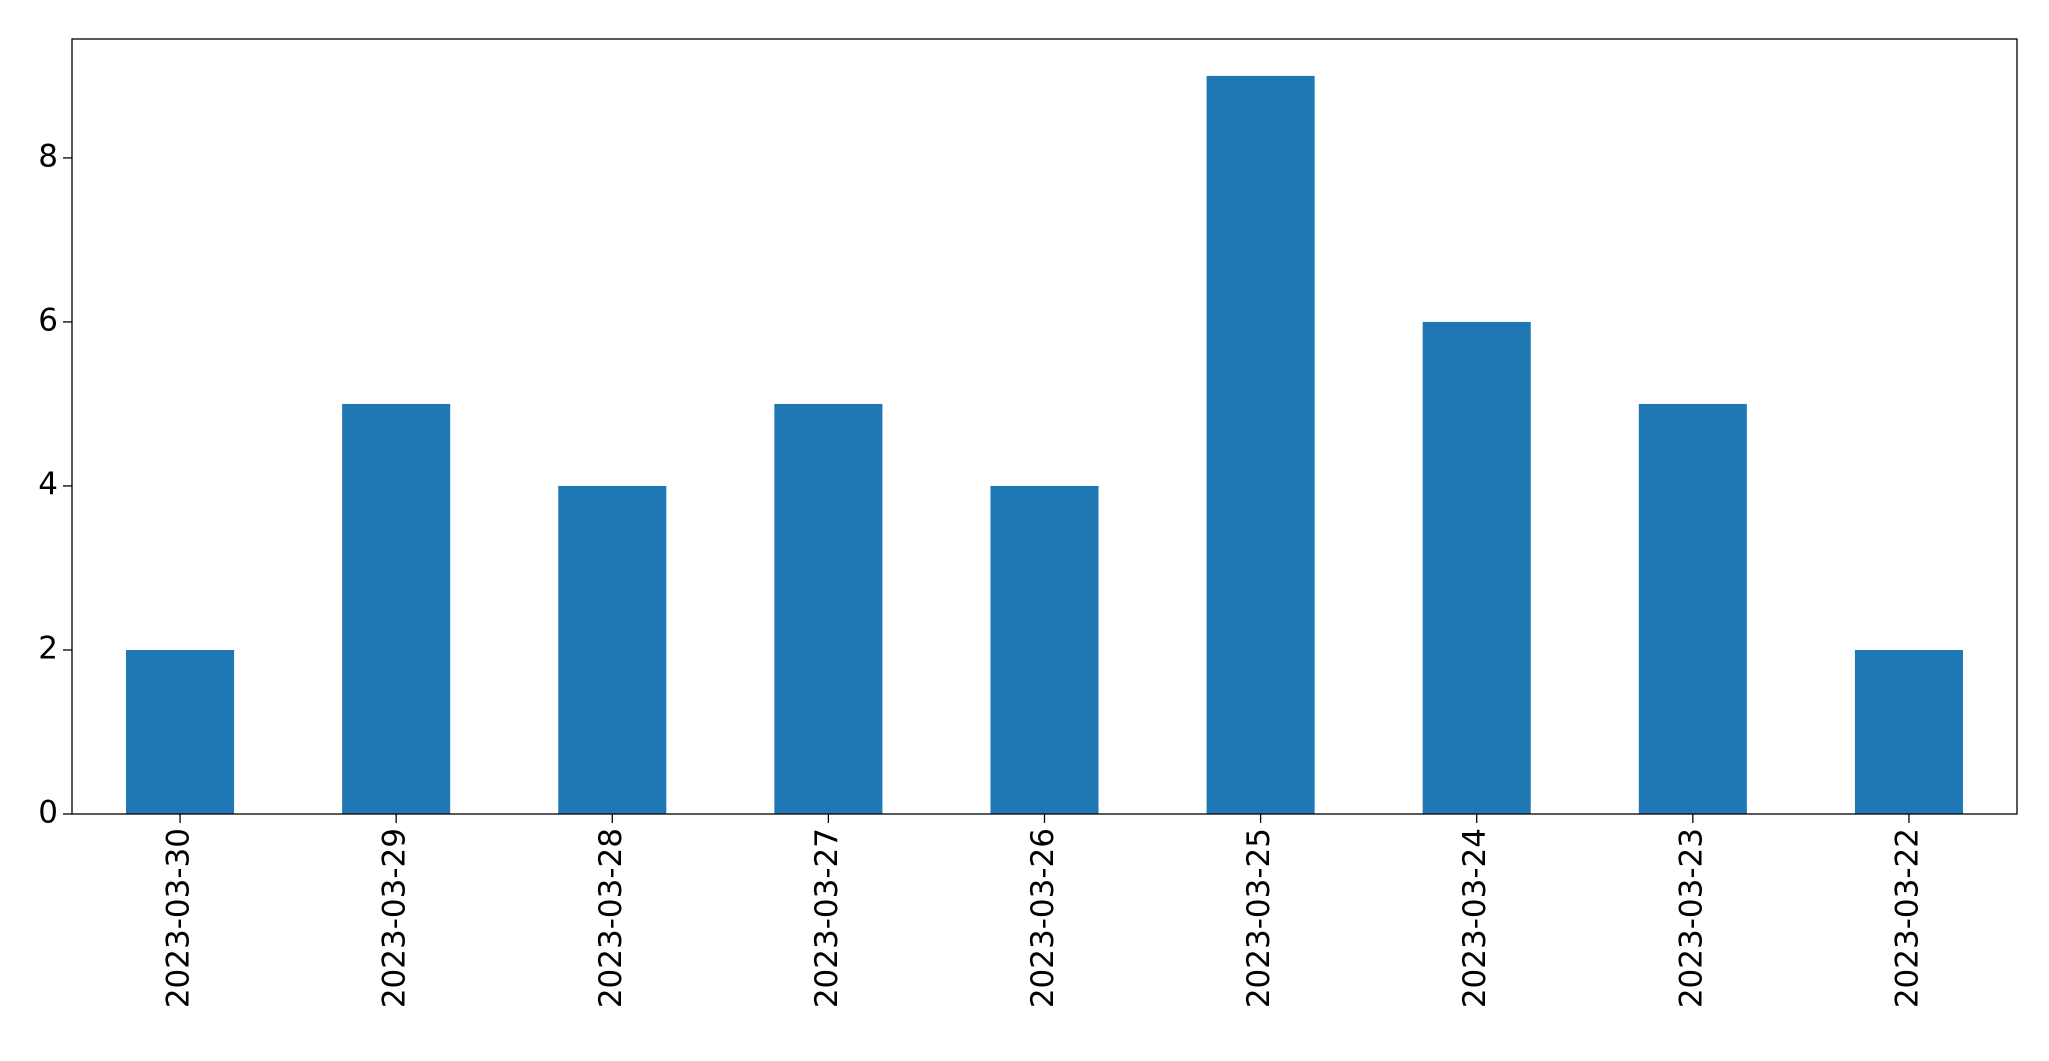  Describe the element at coordinates (1259, 918) in the screenshot. I see `x-tick-label: 2023-03-25` at that location.